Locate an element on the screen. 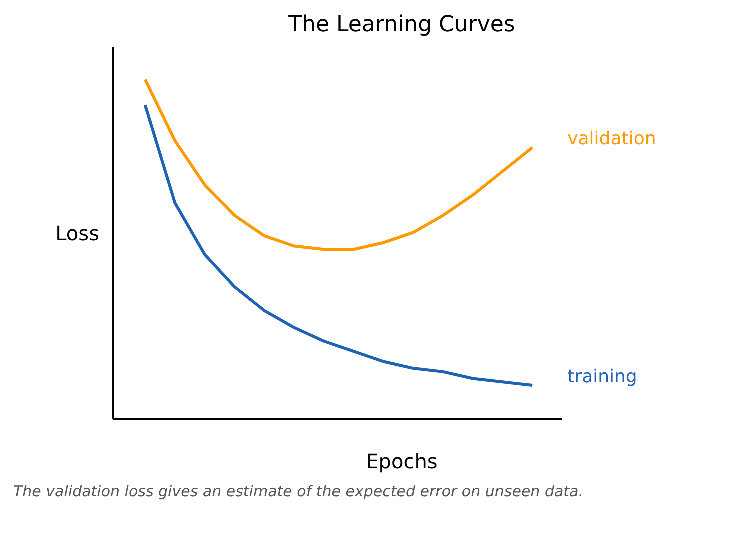  x-axis-title: Epochs is located at coordinates (402, 462).